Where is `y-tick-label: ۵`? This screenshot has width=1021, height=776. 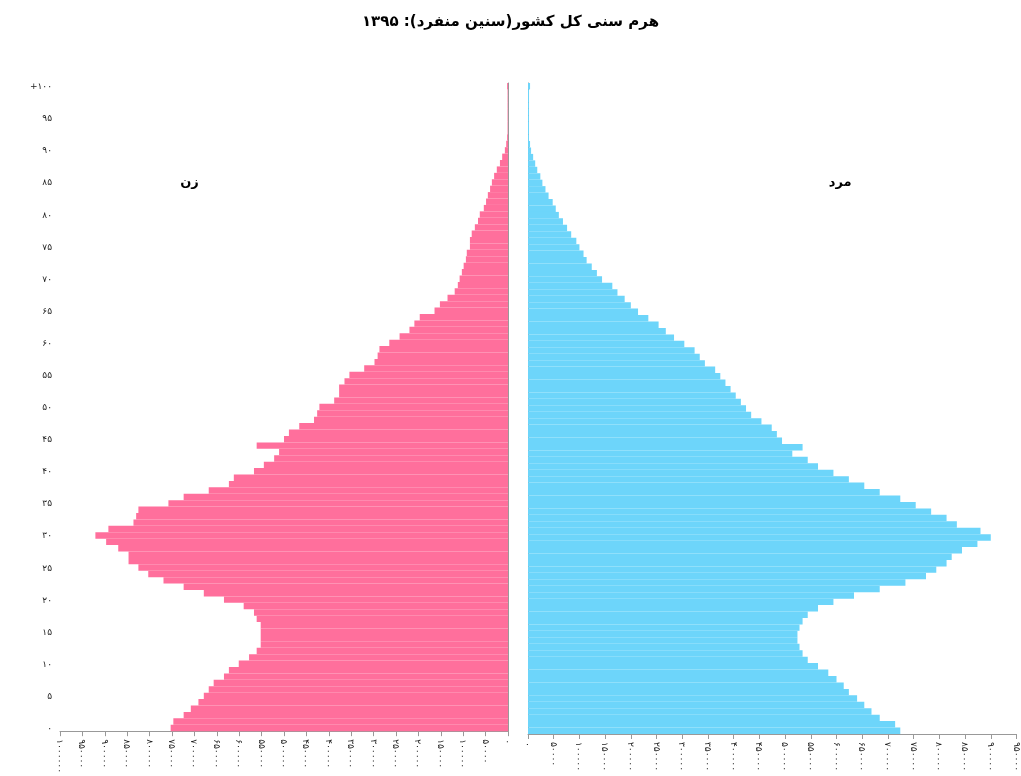
y-tick-label: ۵ is located at coordinates (50, 695).